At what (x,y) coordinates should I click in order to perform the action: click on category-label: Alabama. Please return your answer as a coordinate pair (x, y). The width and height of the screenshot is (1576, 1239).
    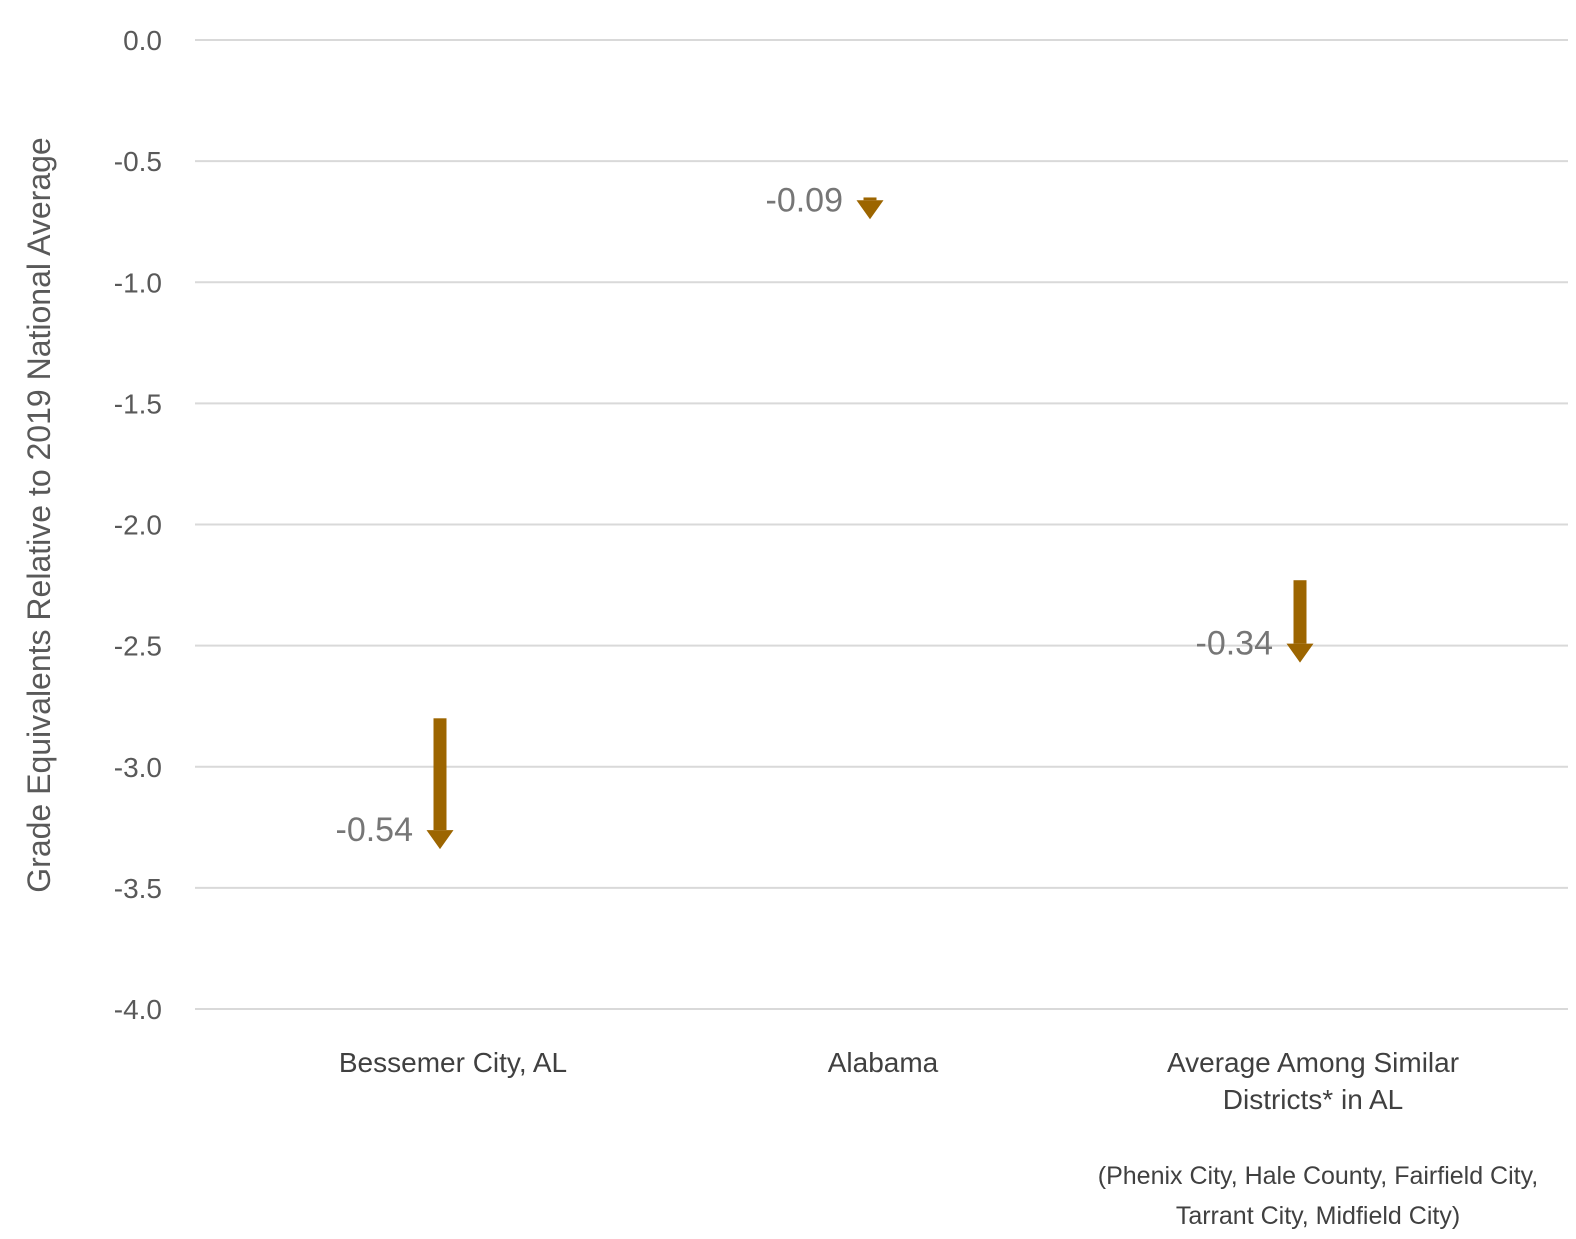
    Looking at the image, I should click on (883, 1062).